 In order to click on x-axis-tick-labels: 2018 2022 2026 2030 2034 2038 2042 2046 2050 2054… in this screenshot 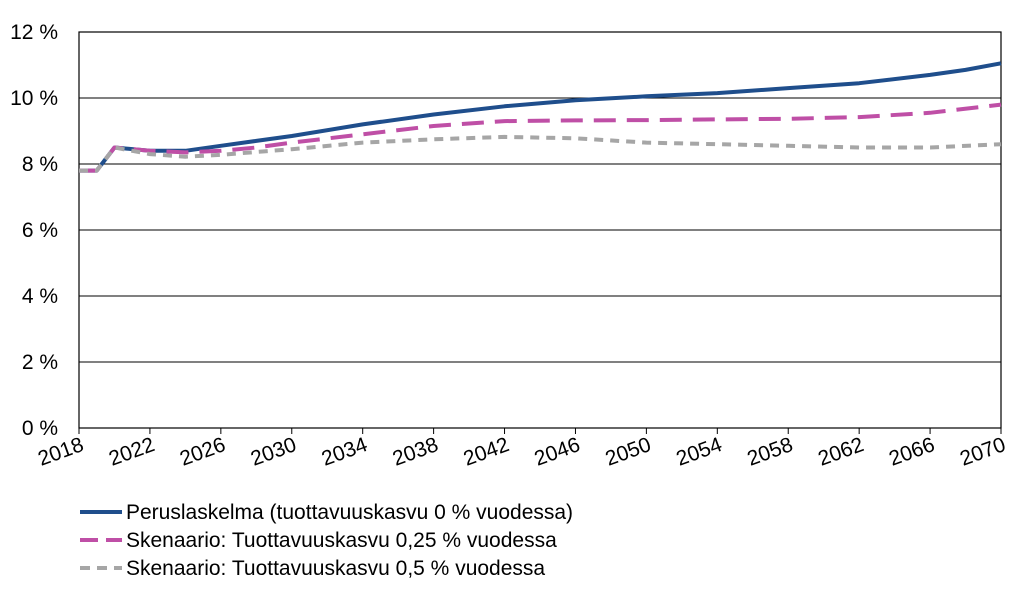, I will do `click(522, 452)`.